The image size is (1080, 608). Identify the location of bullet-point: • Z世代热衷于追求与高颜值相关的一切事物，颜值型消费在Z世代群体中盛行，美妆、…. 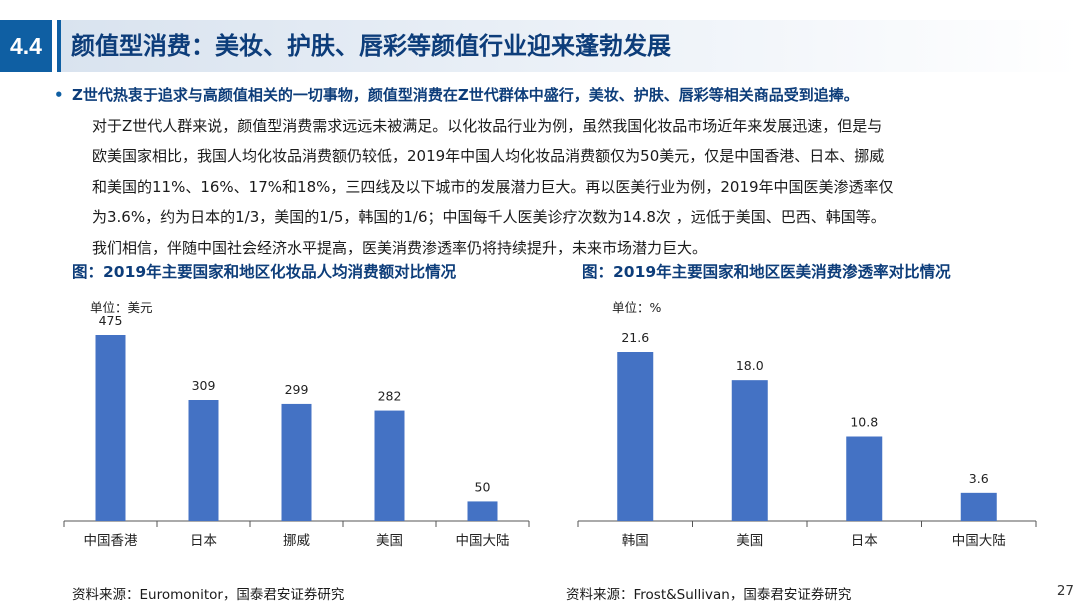
(558, 95).